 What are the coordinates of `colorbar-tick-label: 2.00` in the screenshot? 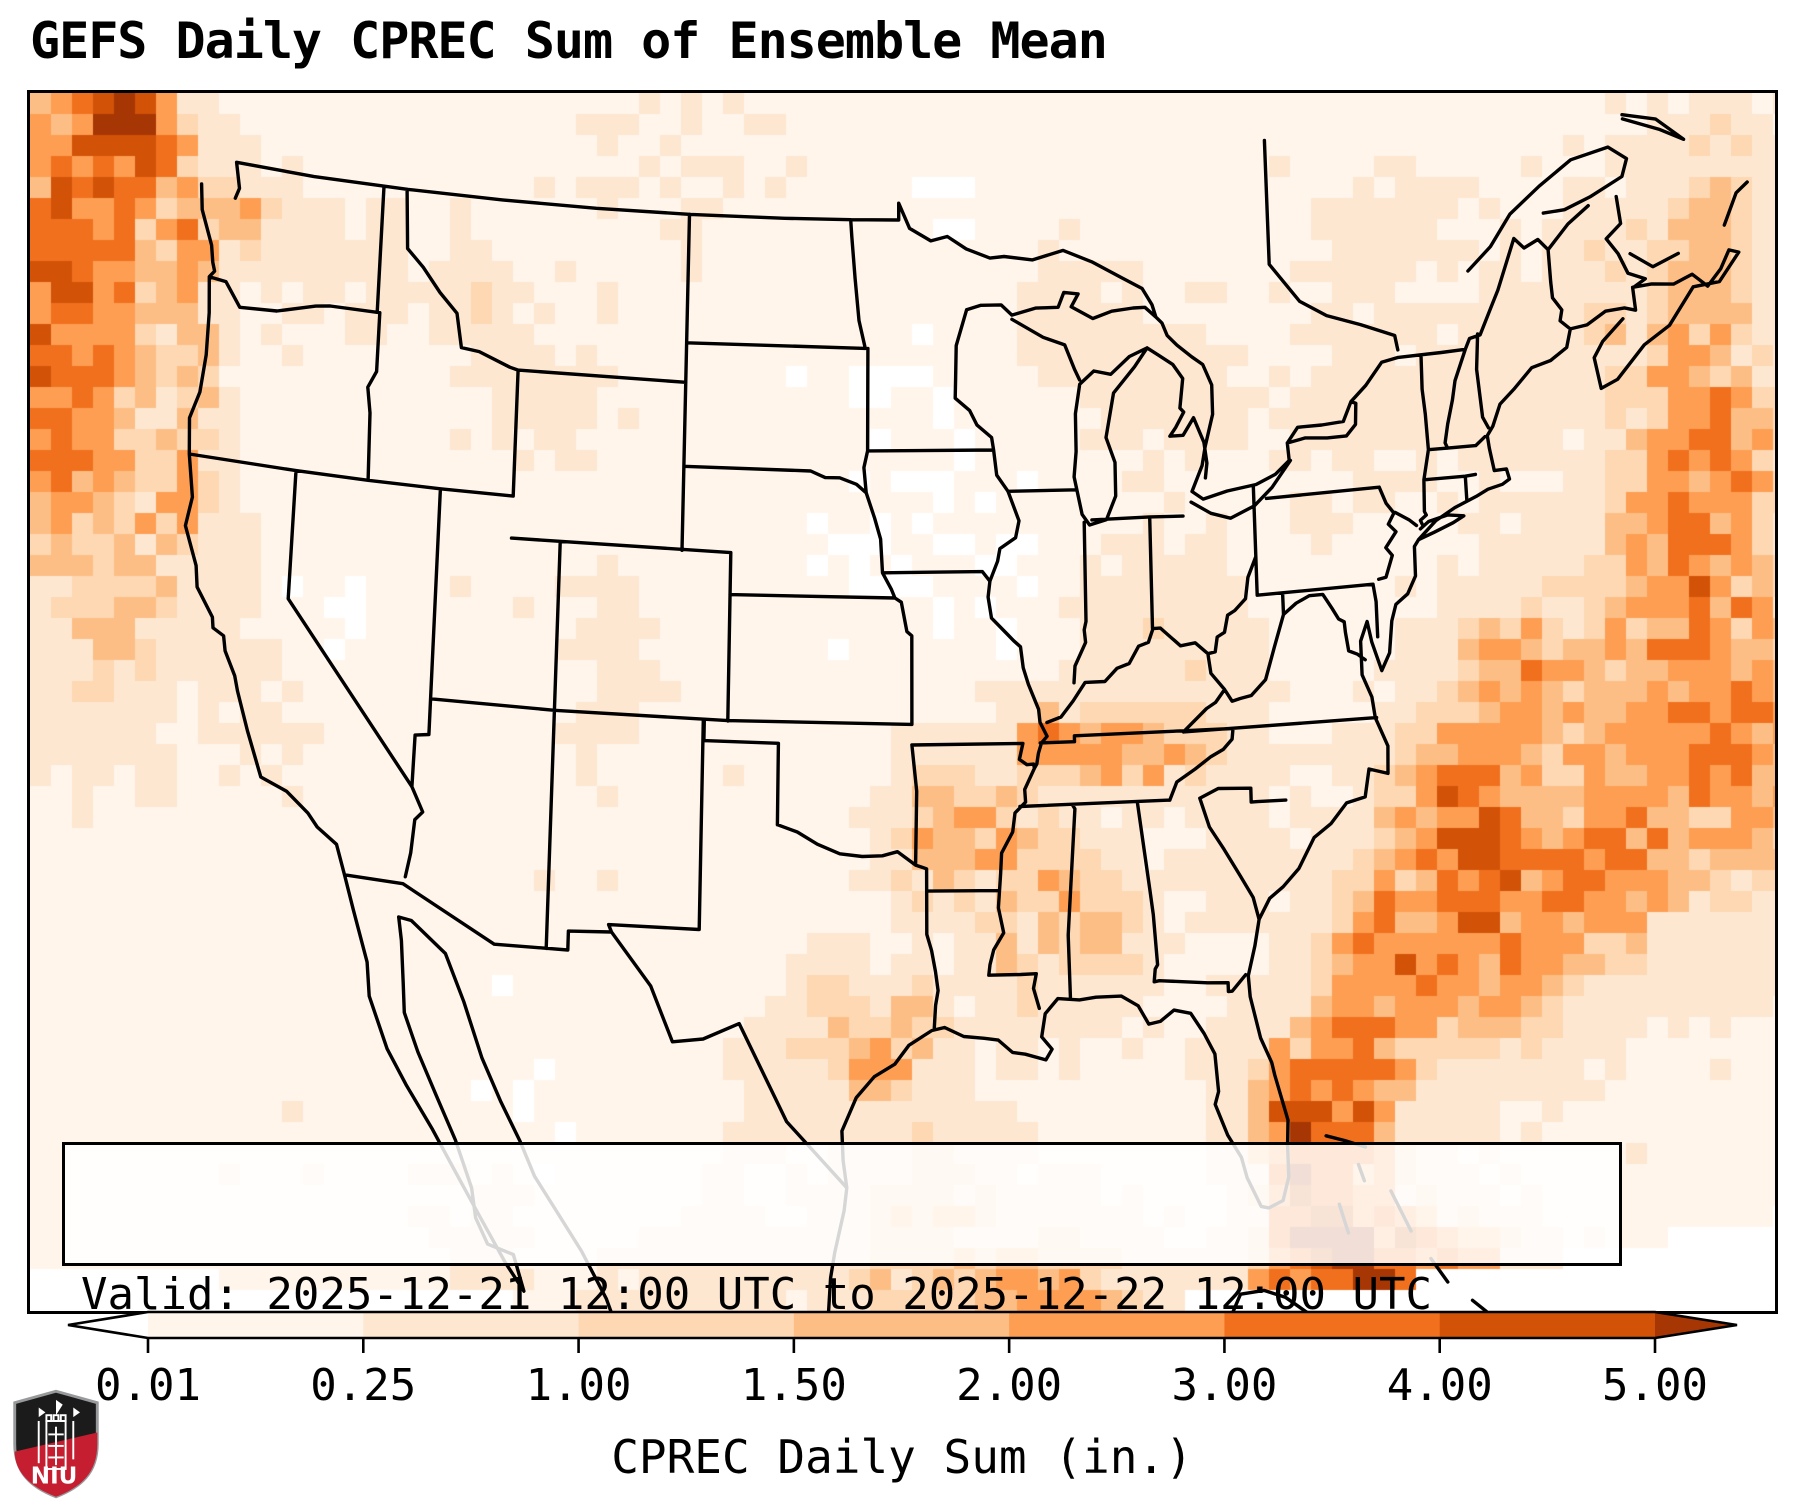 It's located at (1009, 1385).